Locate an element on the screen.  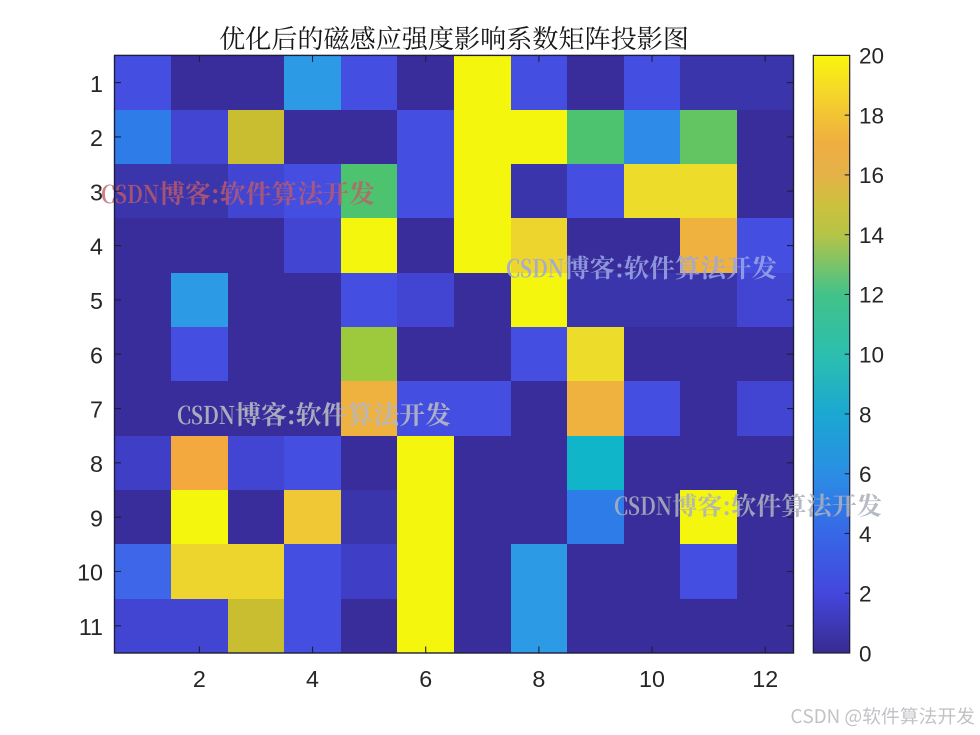
svg-text: 18 is located at coordinates (871, 116).